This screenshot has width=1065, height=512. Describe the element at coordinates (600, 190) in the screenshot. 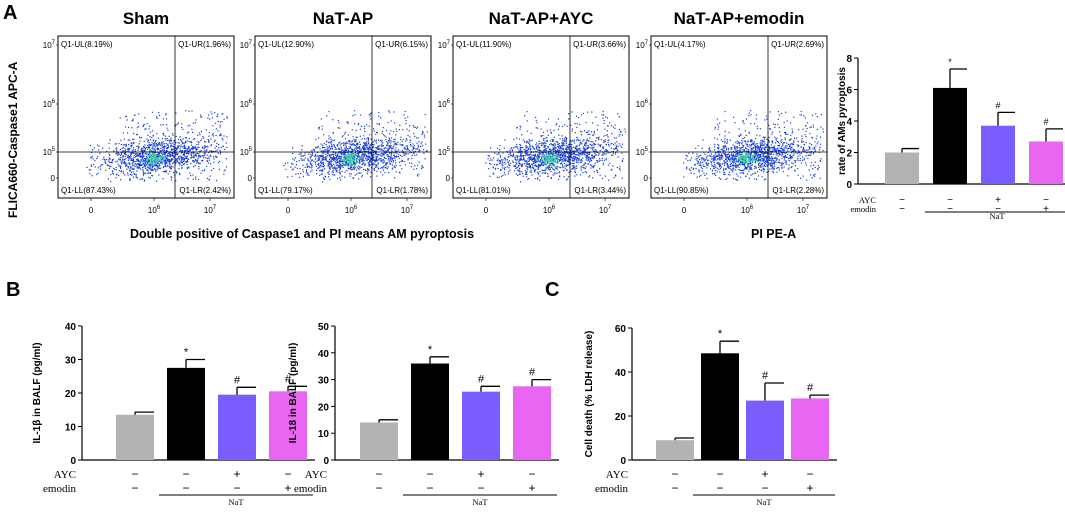

I see `quadrant-lr-label: Q1-LR(3.44%)` at that location.